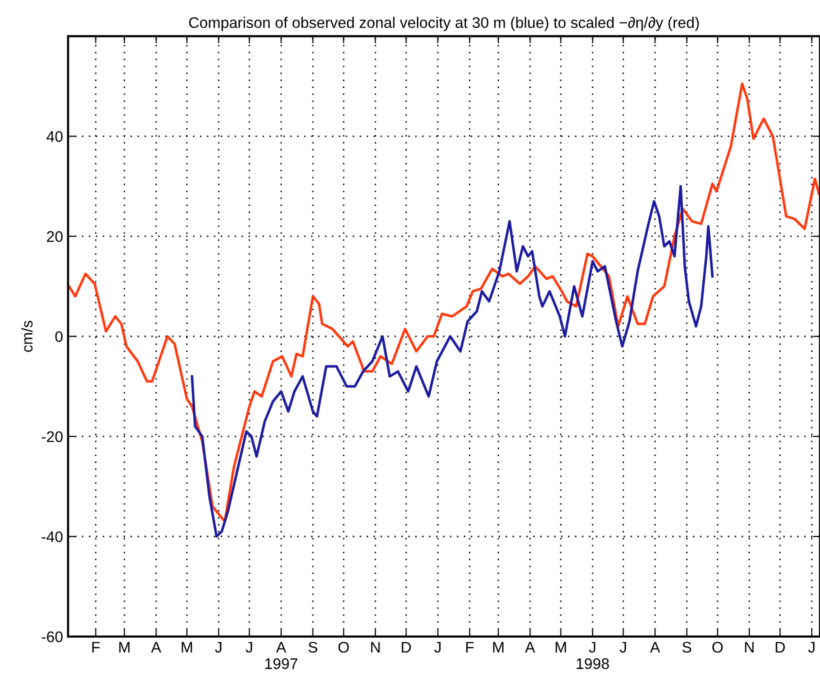 The width and height of the screenshot is (820, 683). Describe the element at coordinates (444, 24) in the screenshot. I see `chart-title: Comparison of observed zonal velocity at 30 m (blue) to scaled −∂η/∂y (red)` at that location.